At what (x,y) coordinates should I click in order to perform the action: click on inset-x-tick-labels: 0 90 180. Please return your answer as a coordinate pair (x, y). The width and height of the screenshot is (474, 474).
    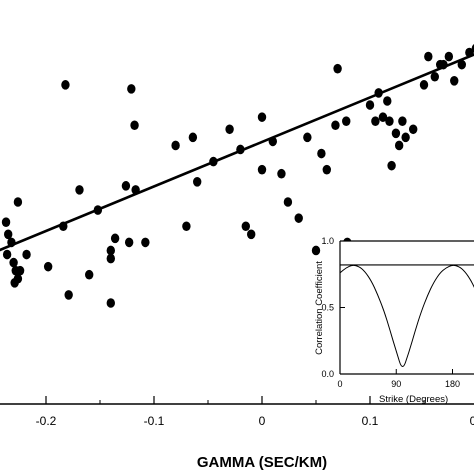
    Looking at the image, I should click on (398, 384).